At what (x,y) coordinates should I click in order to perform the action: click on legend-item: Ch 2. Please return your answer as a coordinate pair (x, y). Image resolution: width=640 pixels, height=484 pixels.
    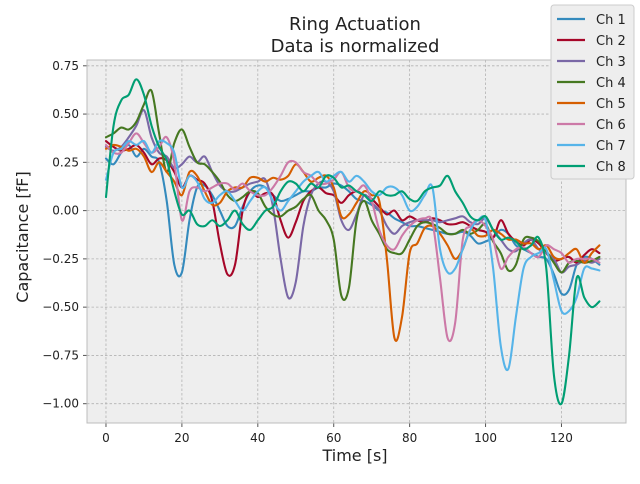
    Looking at the image, I should click on (591, 41).